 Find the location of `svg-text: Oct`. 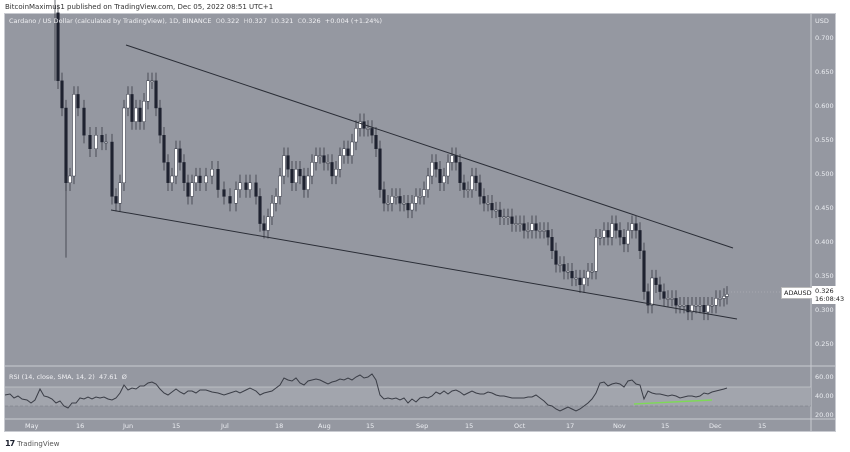

svg-text: Oct is located at coordinates (520, 426).